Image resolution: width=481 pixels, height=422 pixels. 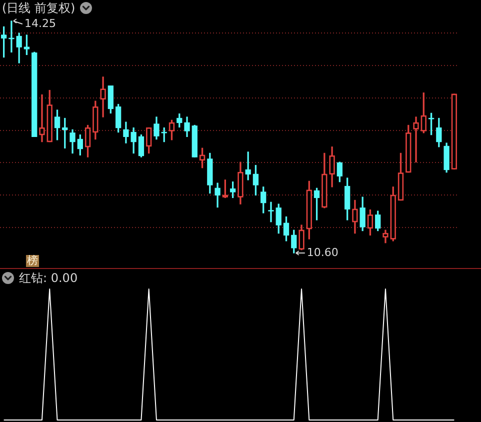 What do you see at coordinates (40, 23) in the screenshot?
I see `annotation: 14.25` at bounding box center [40, 23].